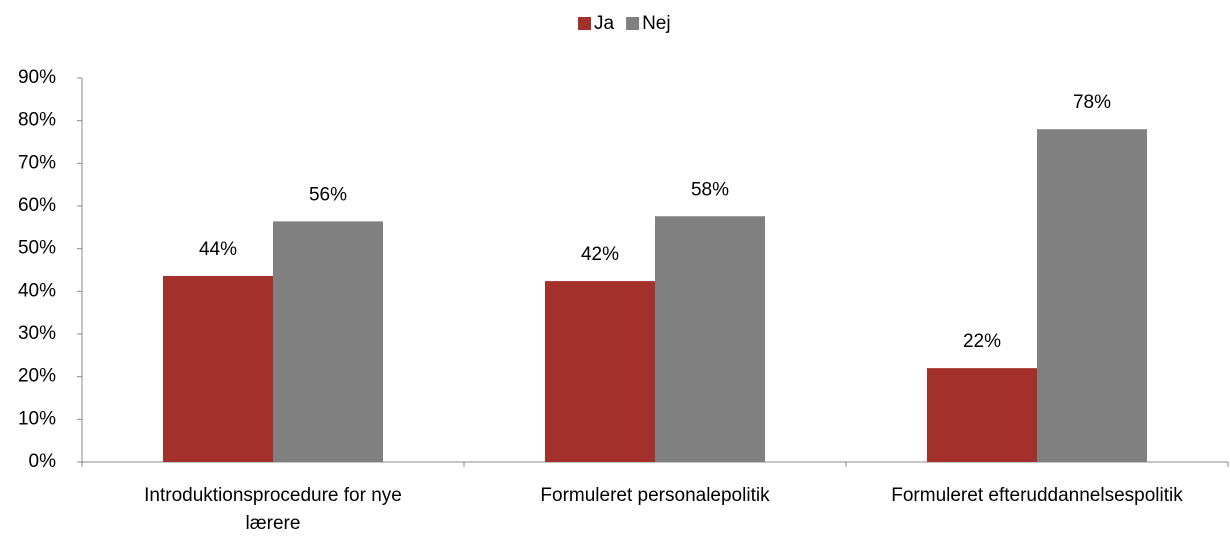 The width and height of the screenshot is (1230, 539). What do you see at coordinates (273, 509) in the screenshot?
I see `x-tick-label: Introduktionsprocedure for nye lærere` at bounding box center [273, 509].